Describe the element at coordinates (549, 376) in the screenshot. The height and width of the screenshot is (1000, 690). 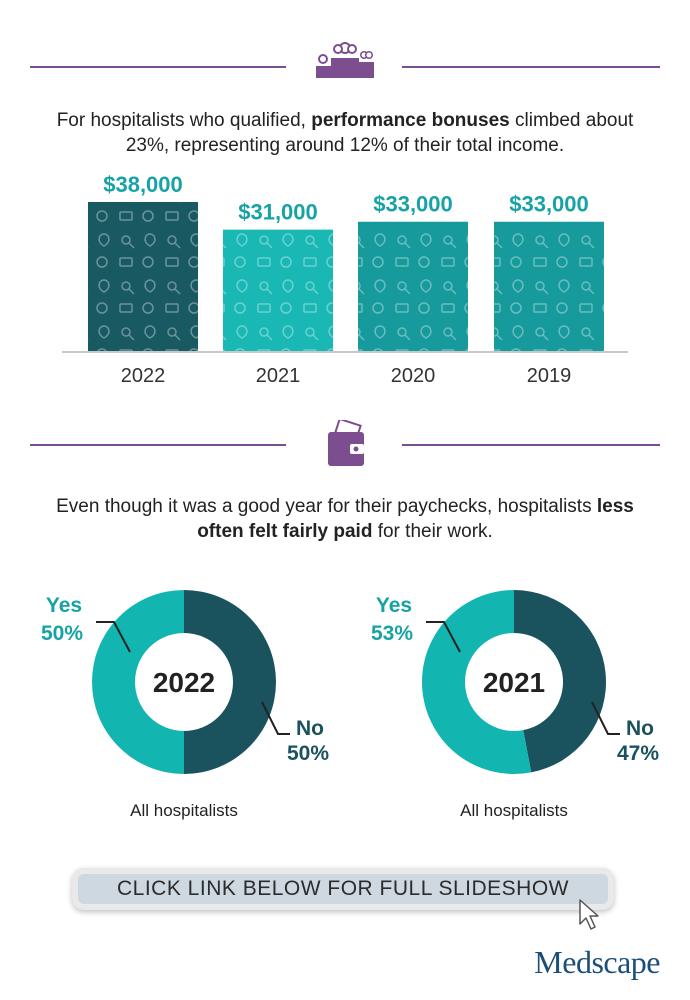
I see `bar-category-label: 2019` at that location.